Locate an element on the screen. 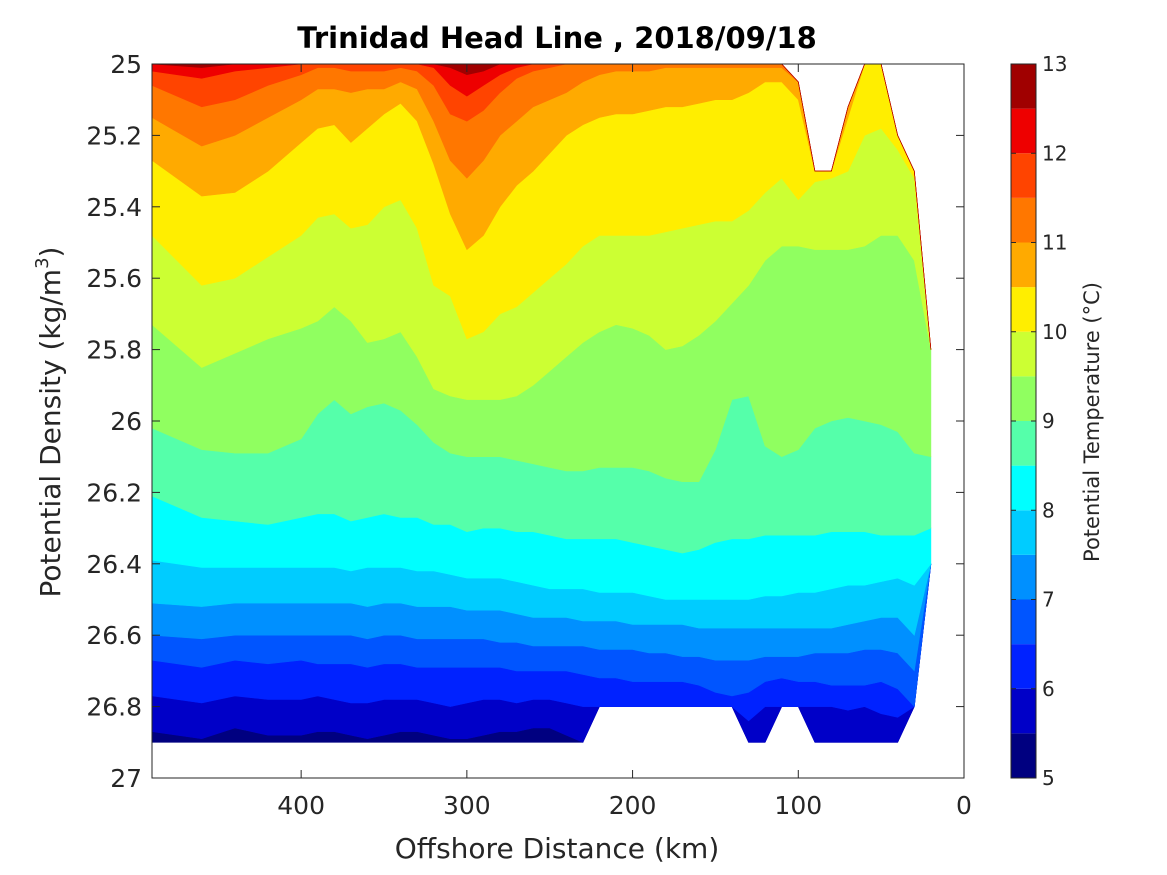 The image size is (1167, 875). y-tick-label: 26.6 is located at coordinates (114, 635).